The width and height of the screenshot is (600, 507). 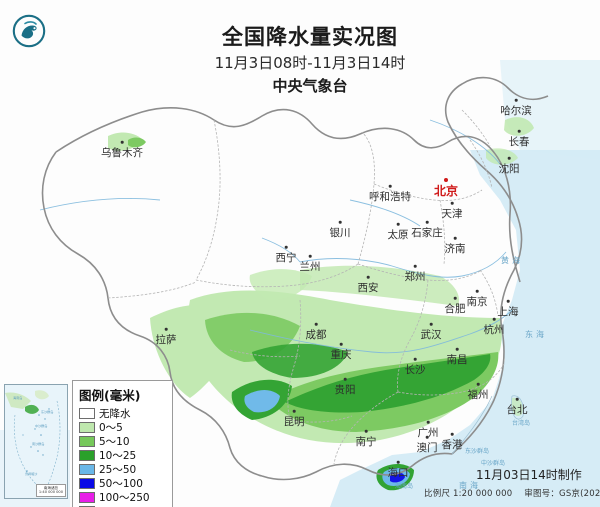 I want to click on city-label: 天津, so click(x=452, y=214).